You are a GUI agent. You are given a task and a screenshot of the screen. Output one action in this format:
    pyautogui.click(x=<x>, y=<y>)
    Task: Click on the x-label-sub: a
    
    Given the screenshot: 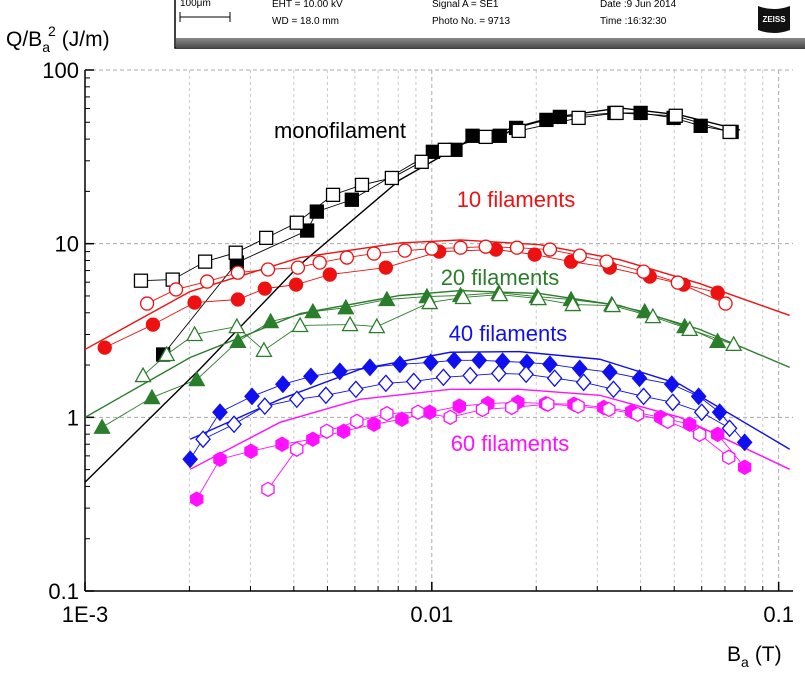 What is the action you would take?
    pyautogui.click(x=745, y=662)
    